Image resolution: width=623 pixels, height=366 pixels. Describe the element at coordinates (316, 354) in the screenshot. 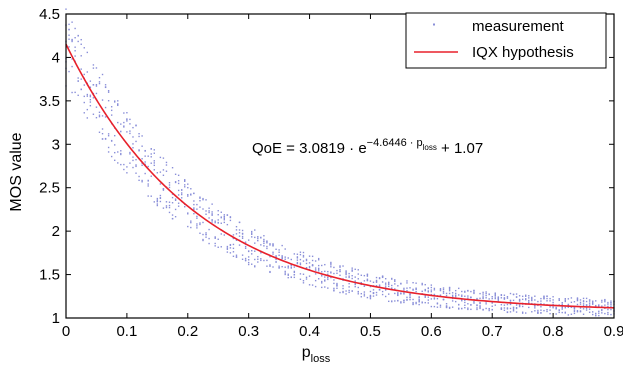

I see `x-axis-title: ploss` at that location.